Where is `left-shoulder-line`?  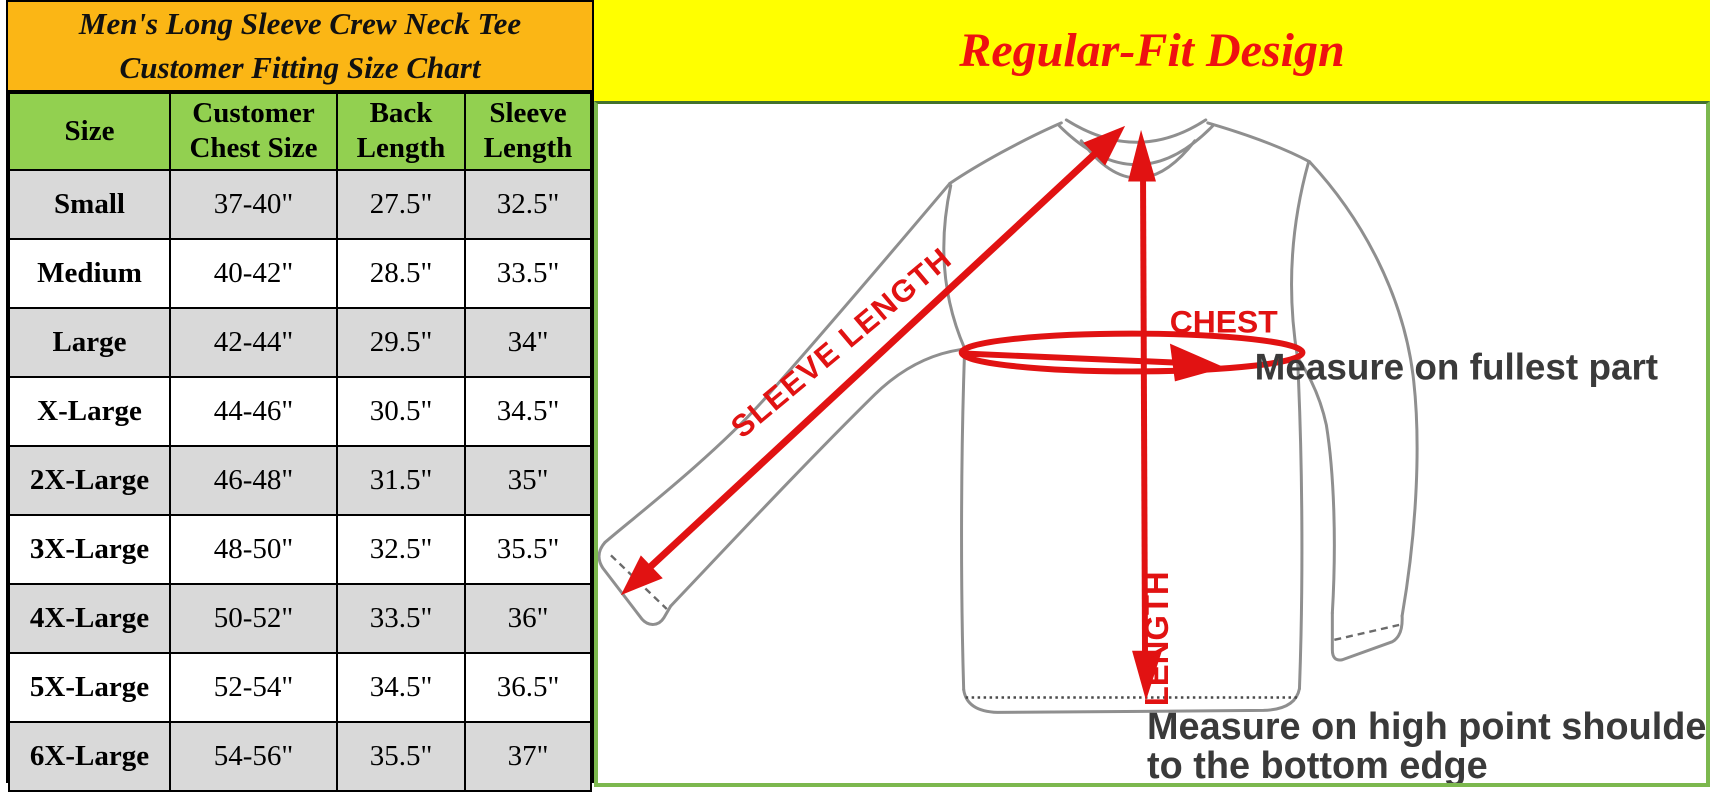
left-shoulder-line is located at coordinates (1005, 153).